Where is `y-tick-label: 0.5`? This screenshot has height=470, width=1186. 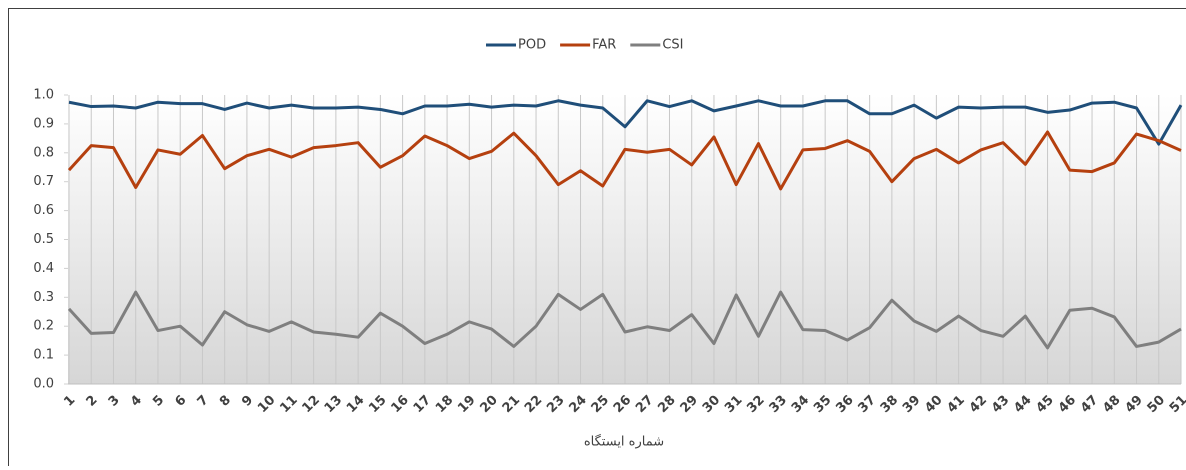 y-tick-label: 0.5 is located at coordinates (43, 239).